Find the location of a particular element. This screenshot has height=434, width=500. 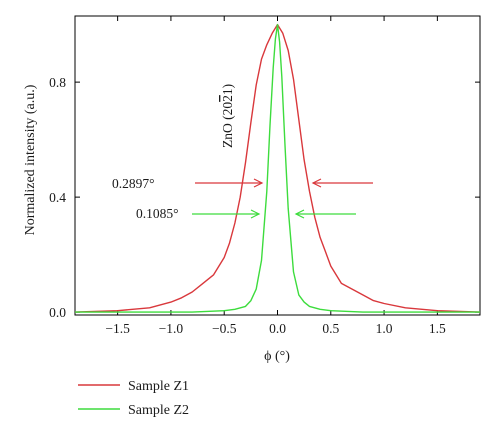

z2-fwhm-label: 0.1085° is located at coordinates (157, 213).